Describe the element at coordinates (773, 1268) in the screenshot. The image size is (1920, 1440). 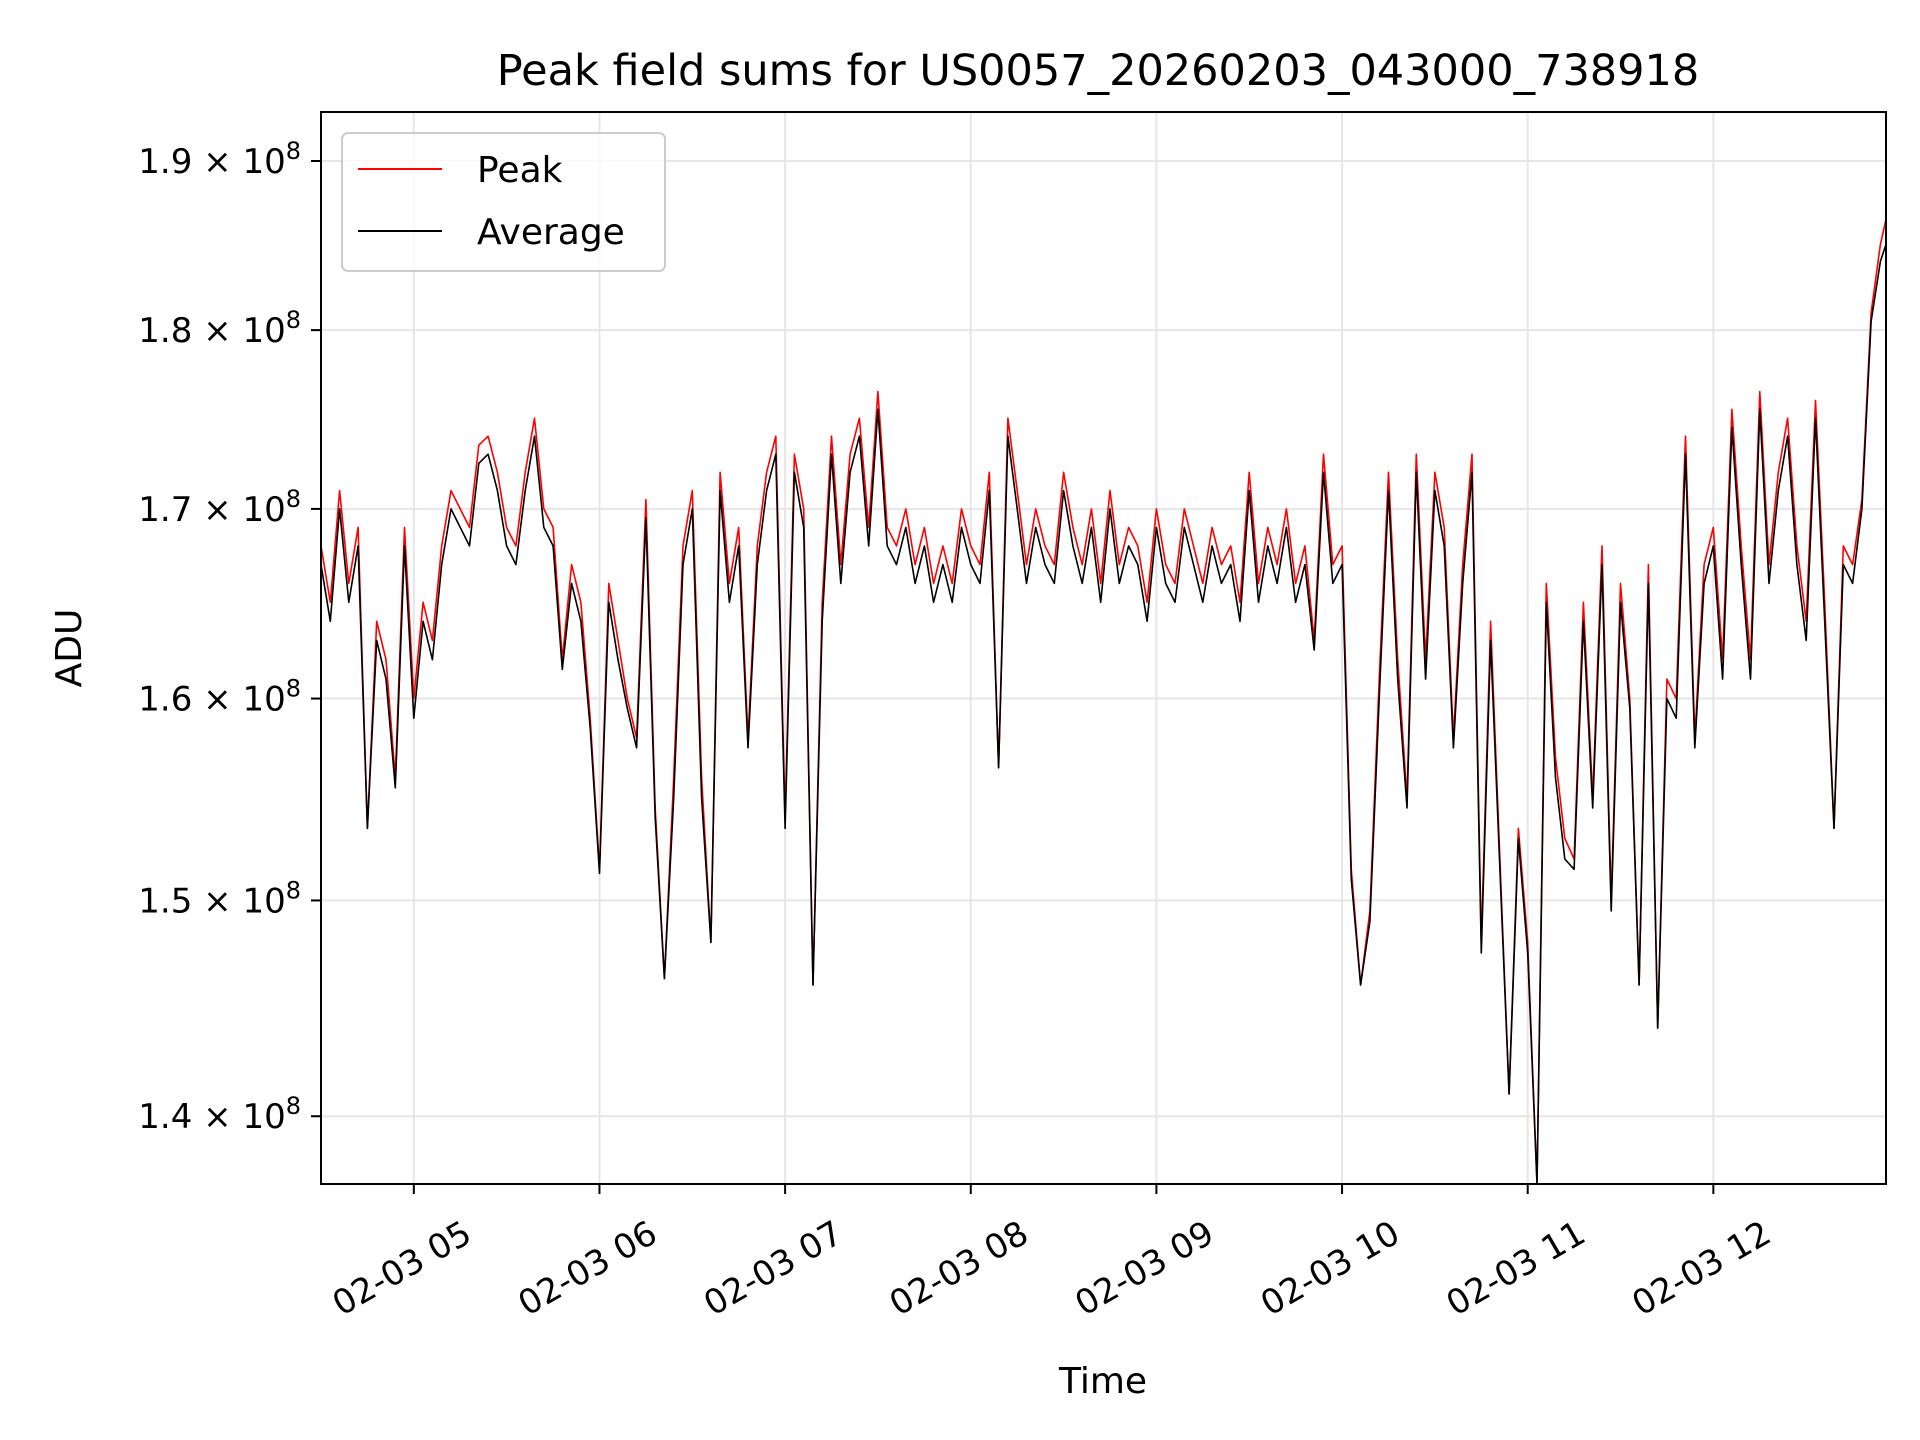
I see `x-tick-label: 02-03 07` at that location.